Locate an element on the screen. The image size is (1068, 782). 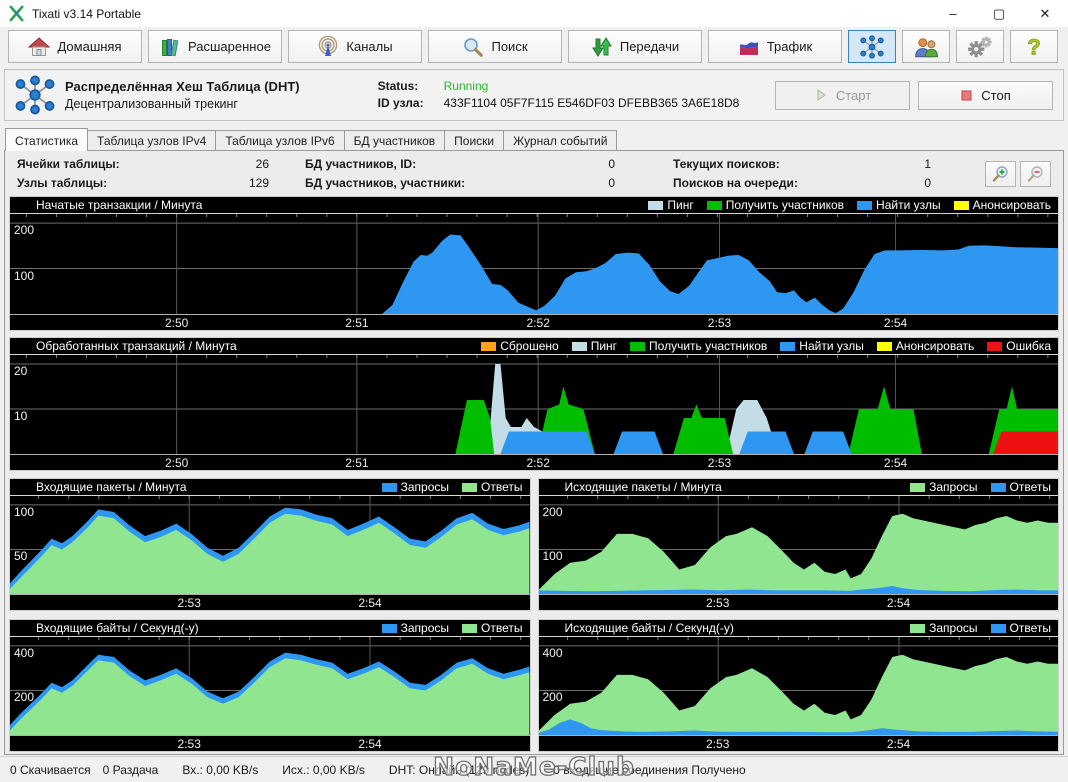
tab-таблица-узлов-ipv6: Таблица узлов IPv6 is located at coordinates (280, 140).